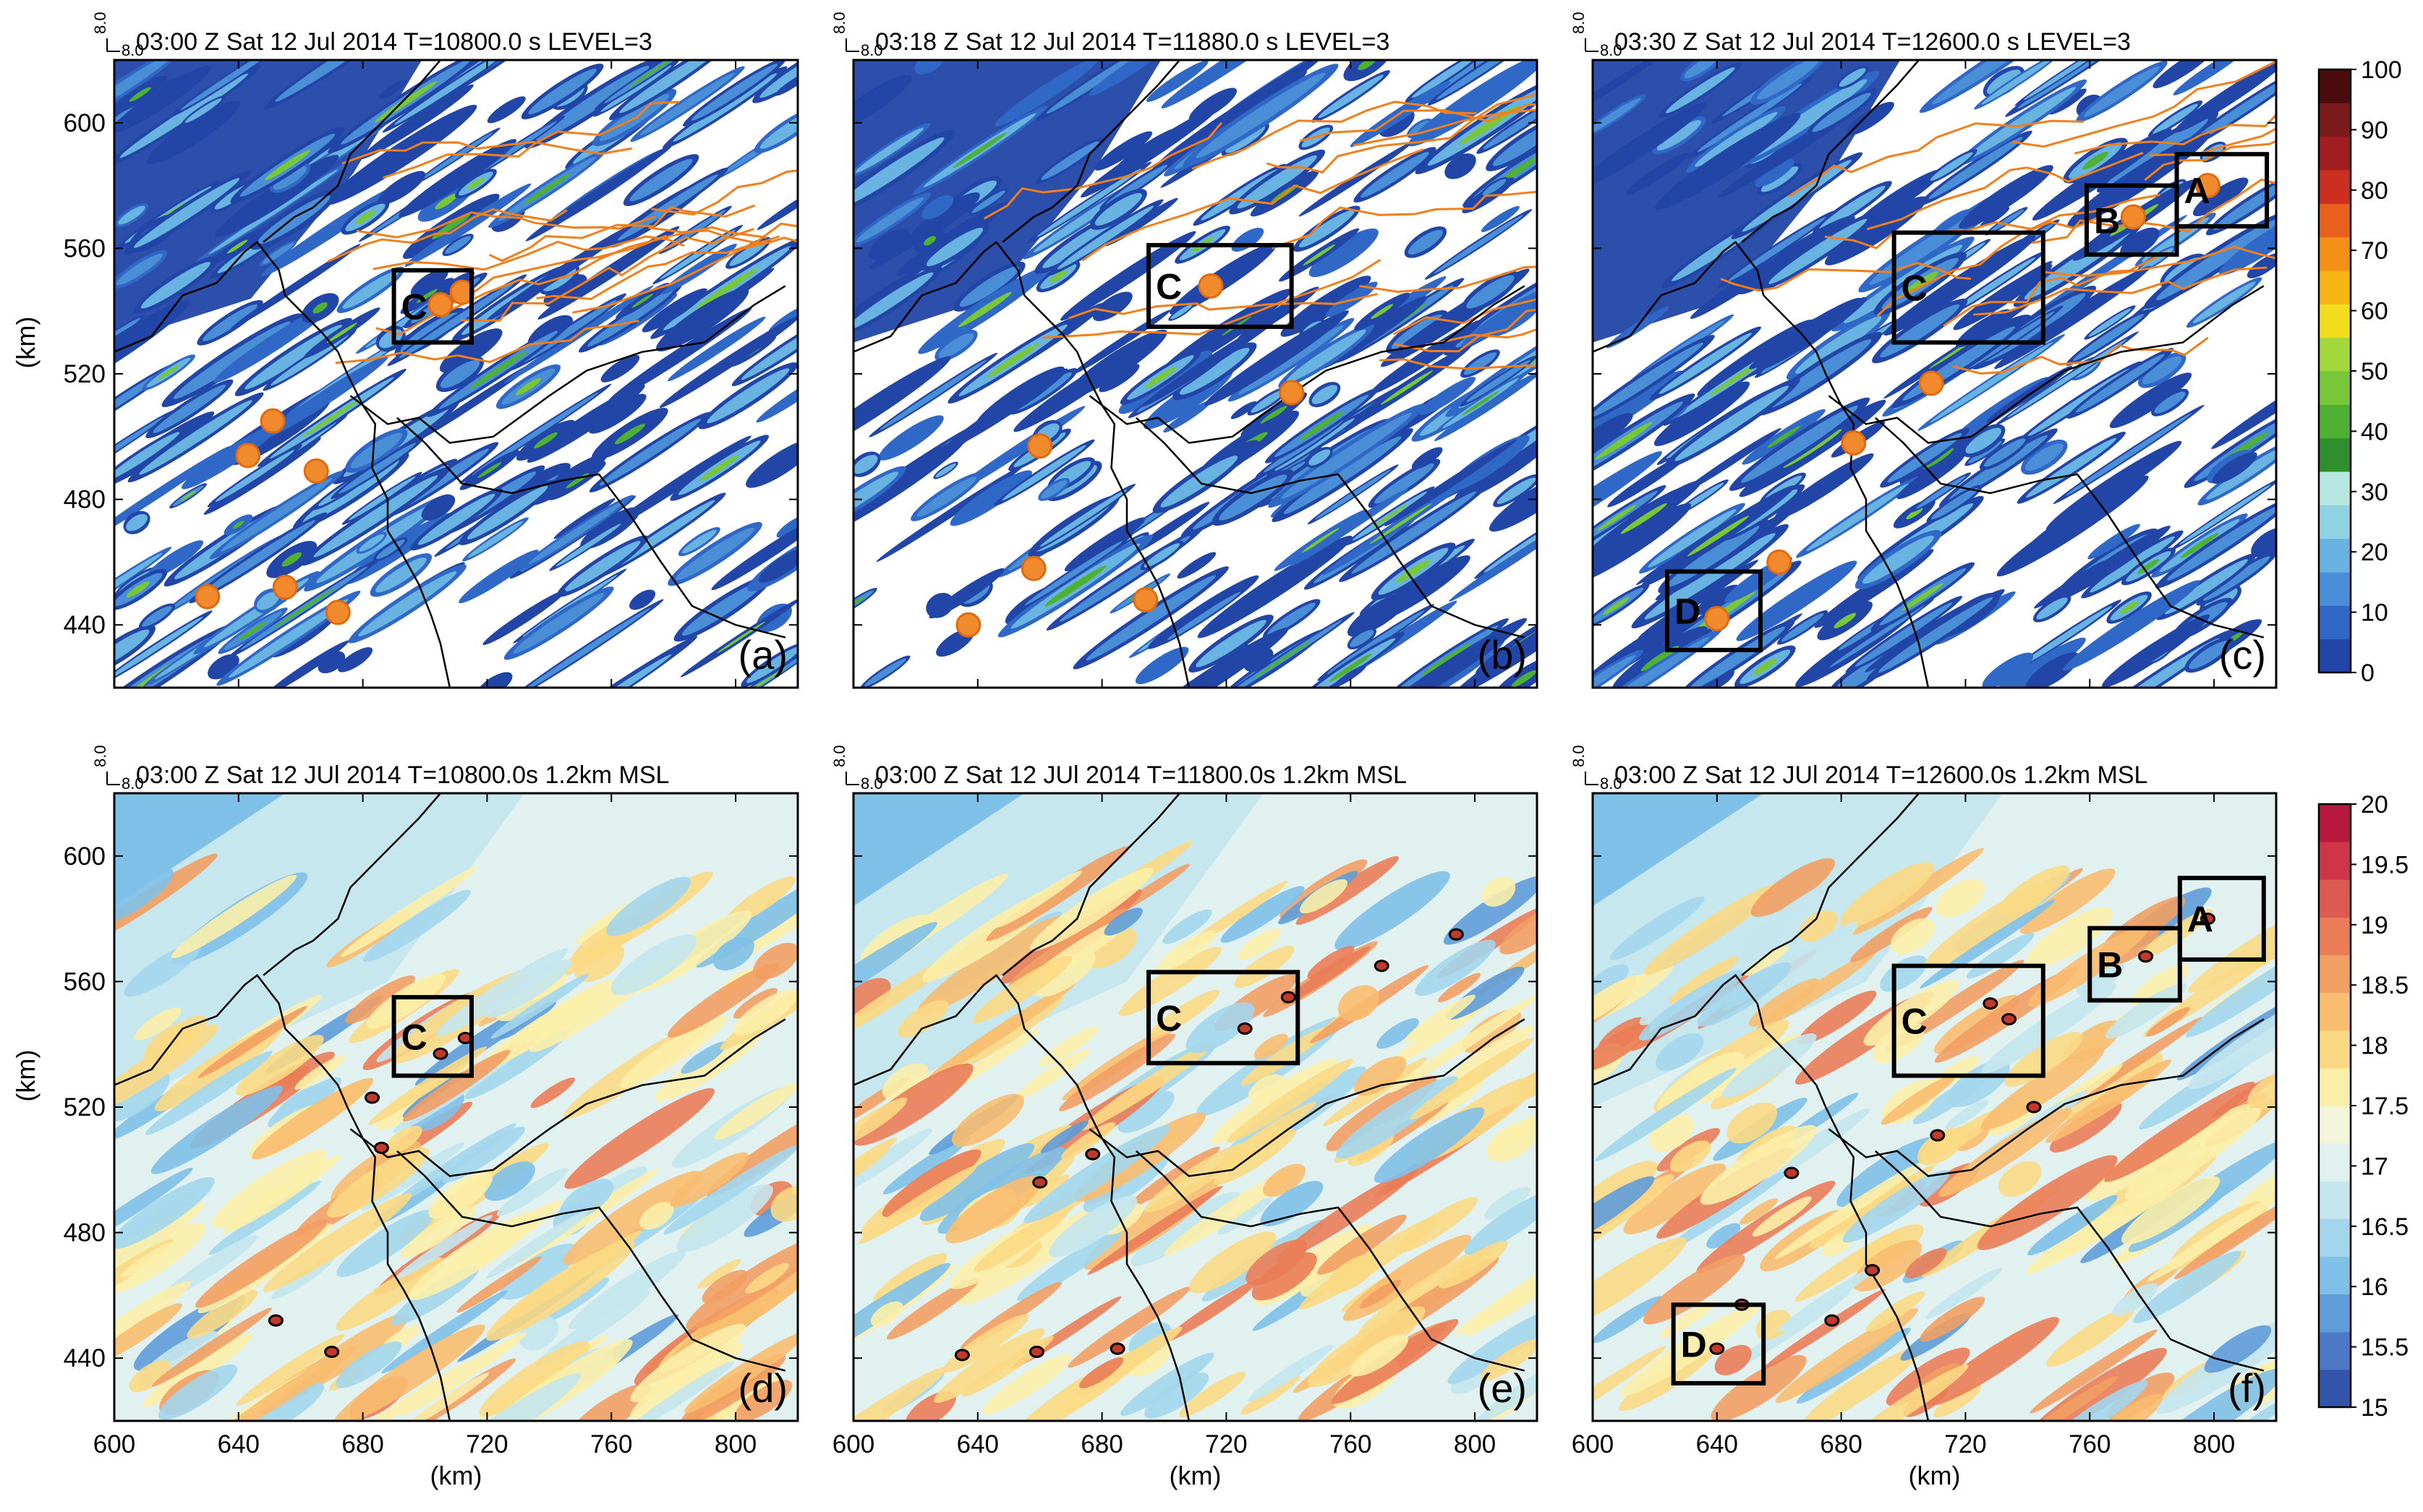  What do you see at coordinates (2374, 492) in the screenshot?
I see `colorbar-tick-label: 30` at bounding box center [2374, 492].